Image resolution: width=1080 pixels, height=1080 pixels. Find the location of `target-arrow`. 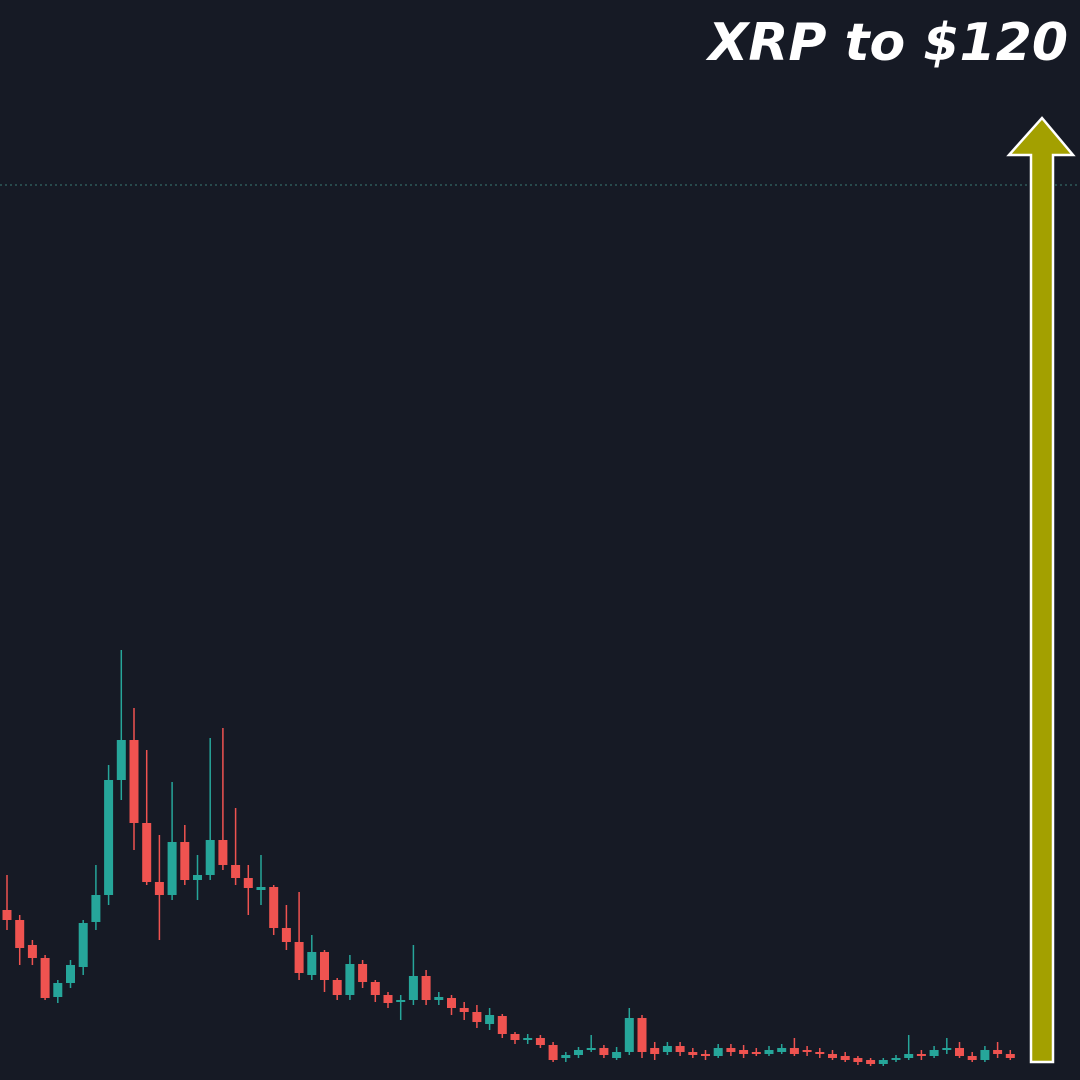

target-arrow is located at coordinates (1041, 590).